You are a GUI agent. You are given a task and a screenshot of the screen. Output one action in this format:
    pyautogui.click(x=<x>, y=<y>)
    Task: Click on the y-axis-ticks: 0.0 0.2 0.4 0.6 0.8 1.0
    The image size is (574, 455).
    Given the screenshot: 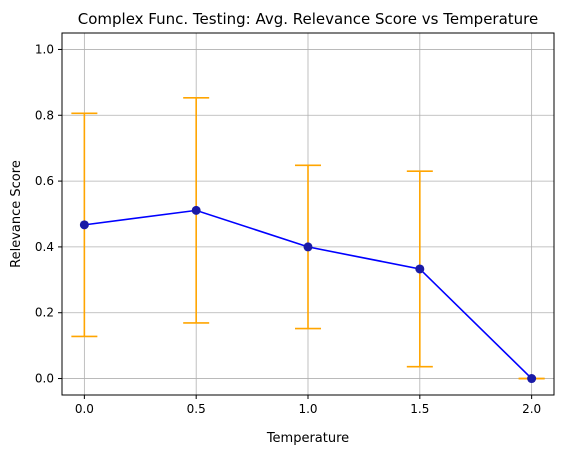 What is the action you would take?
    pyautogui.click(x=48, y=214)
    